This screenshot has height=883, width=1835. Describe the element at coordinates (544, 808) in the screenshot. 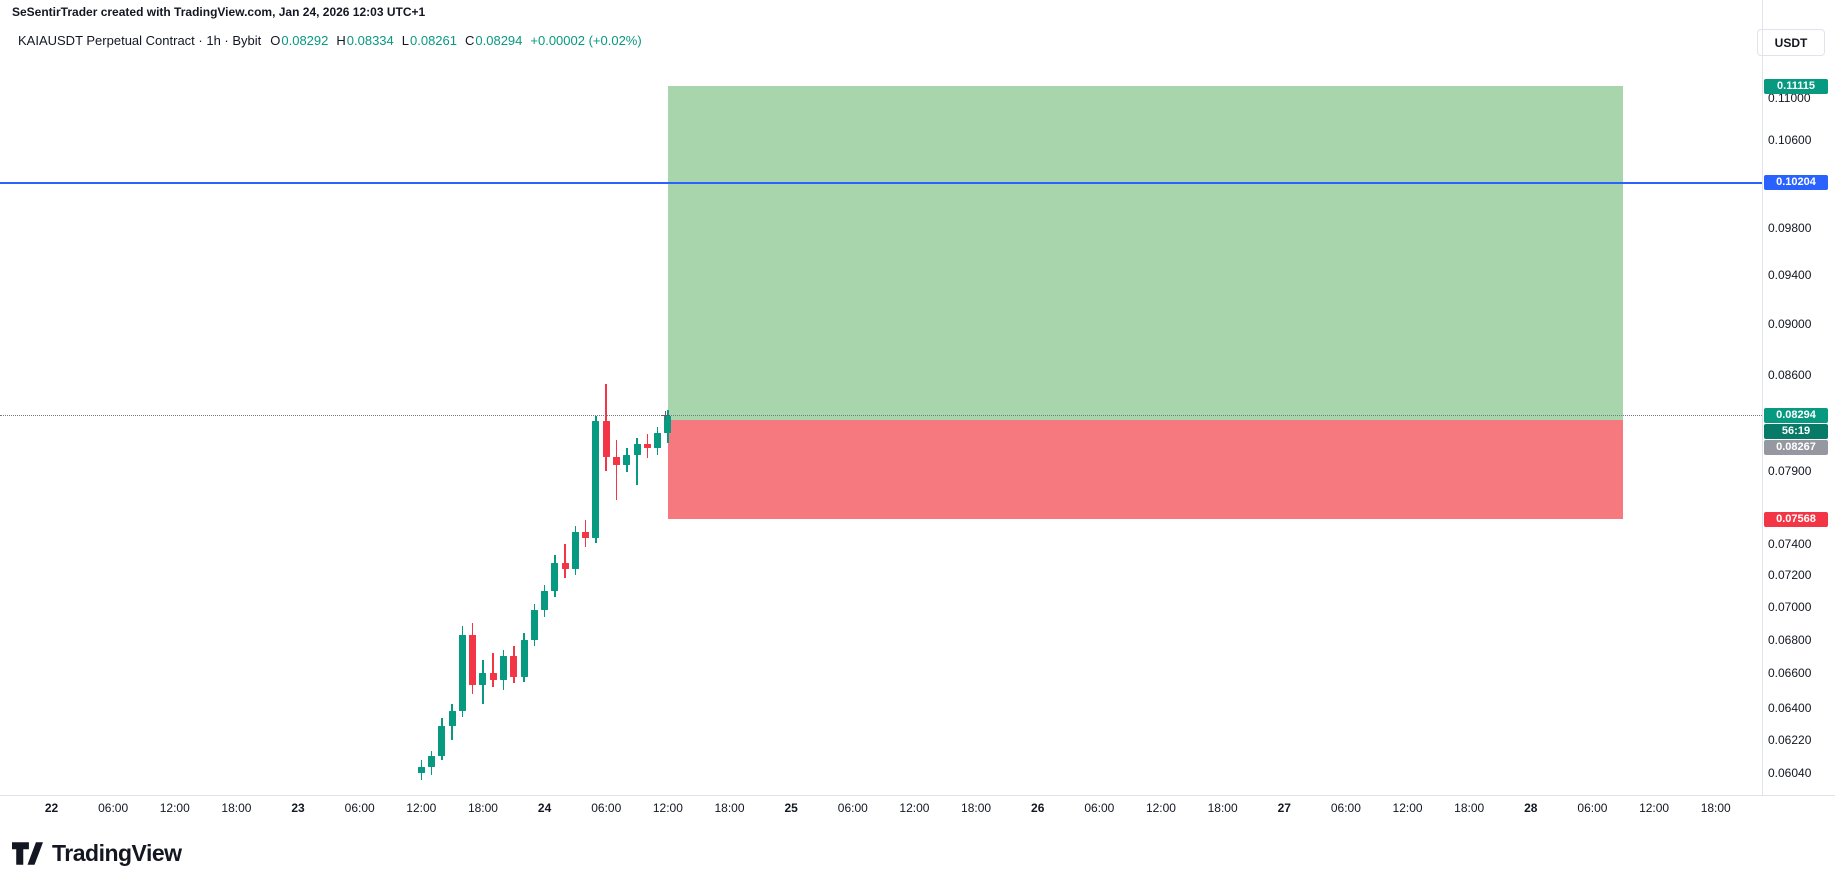

I see `time-tick-label: 24` at that location.